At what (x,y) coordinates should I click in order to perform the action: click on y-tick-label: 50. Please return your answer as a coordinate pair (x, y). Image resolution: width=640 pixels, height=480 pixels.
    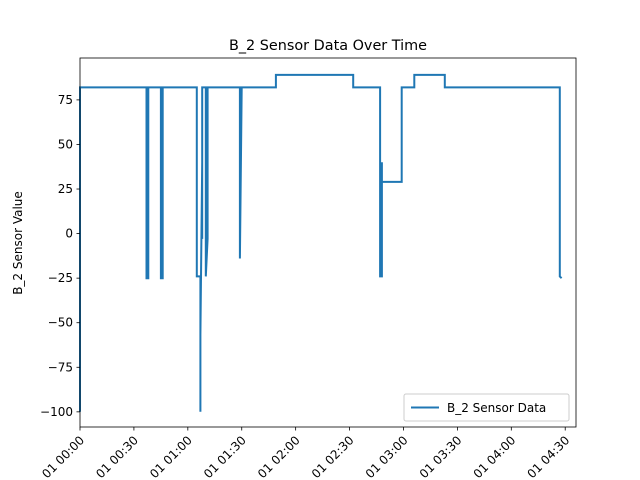
    Looking at the image, I should click on (65, 144).